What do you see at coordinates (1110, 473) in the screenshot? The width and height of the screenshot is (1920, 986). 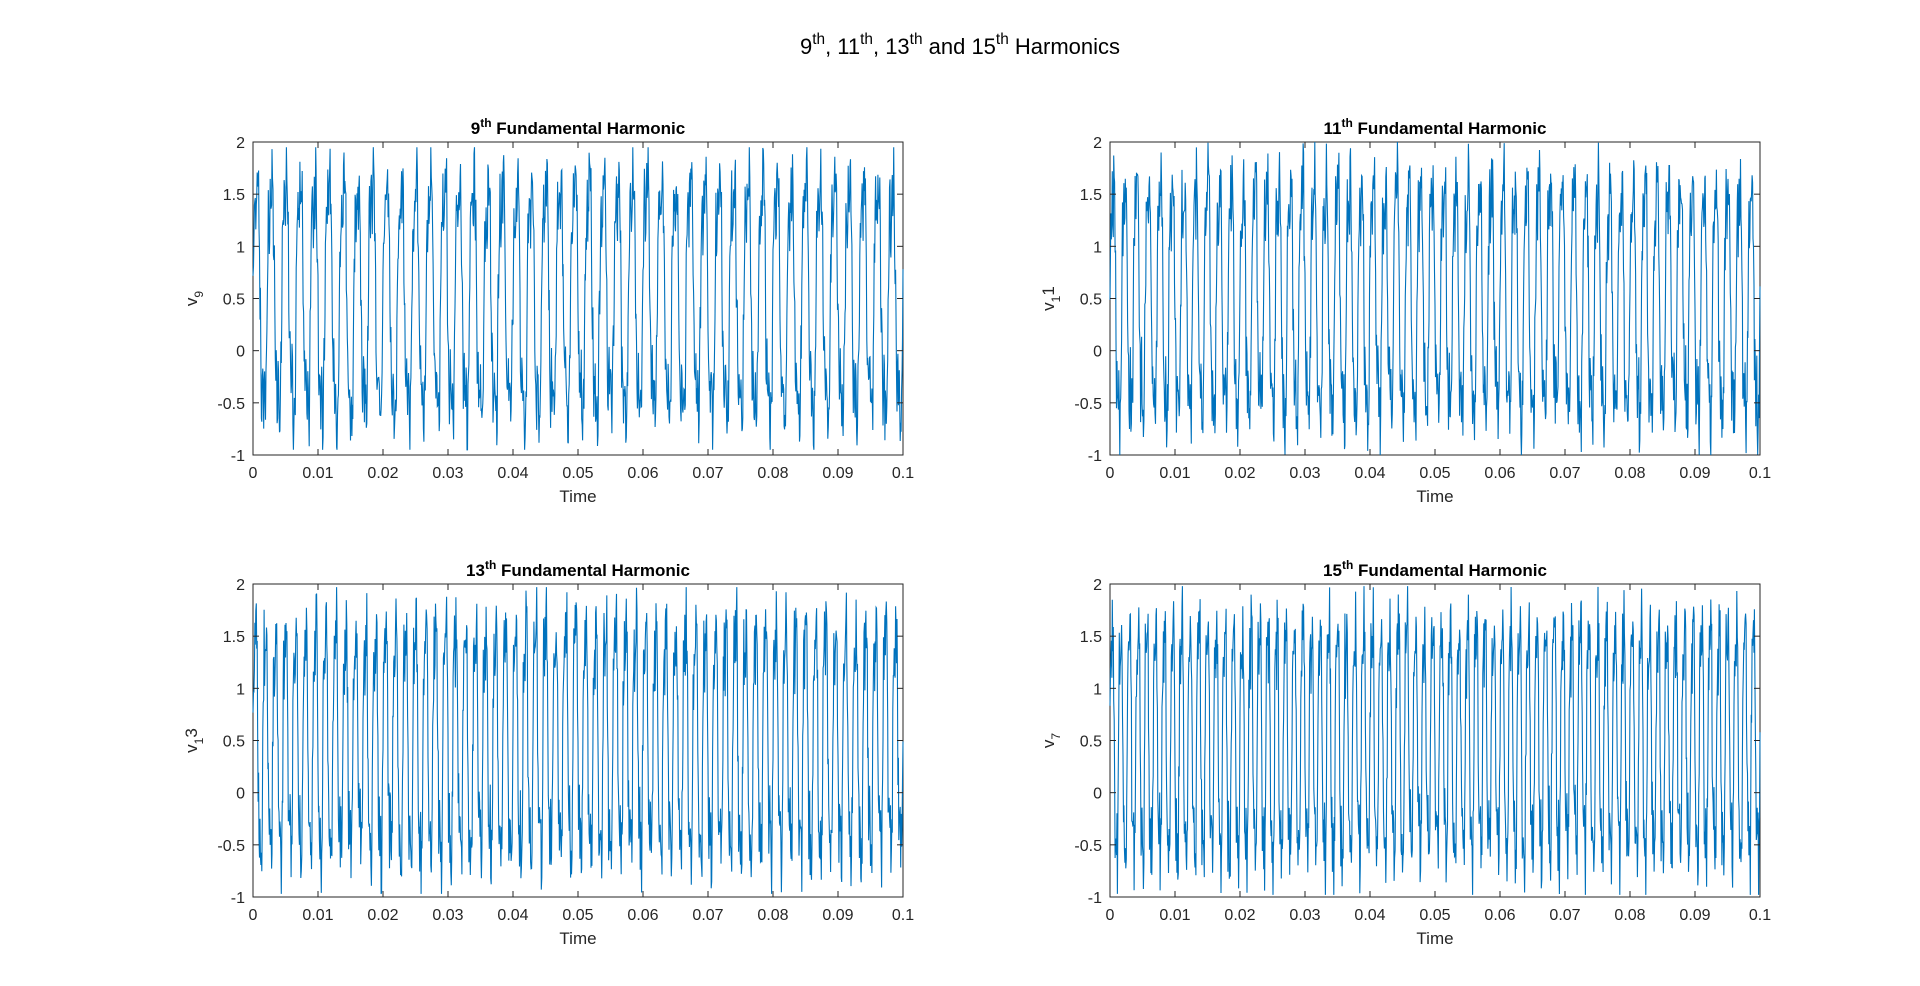 I see `x-tick-label: 0` at bounding box center [1110, 473].